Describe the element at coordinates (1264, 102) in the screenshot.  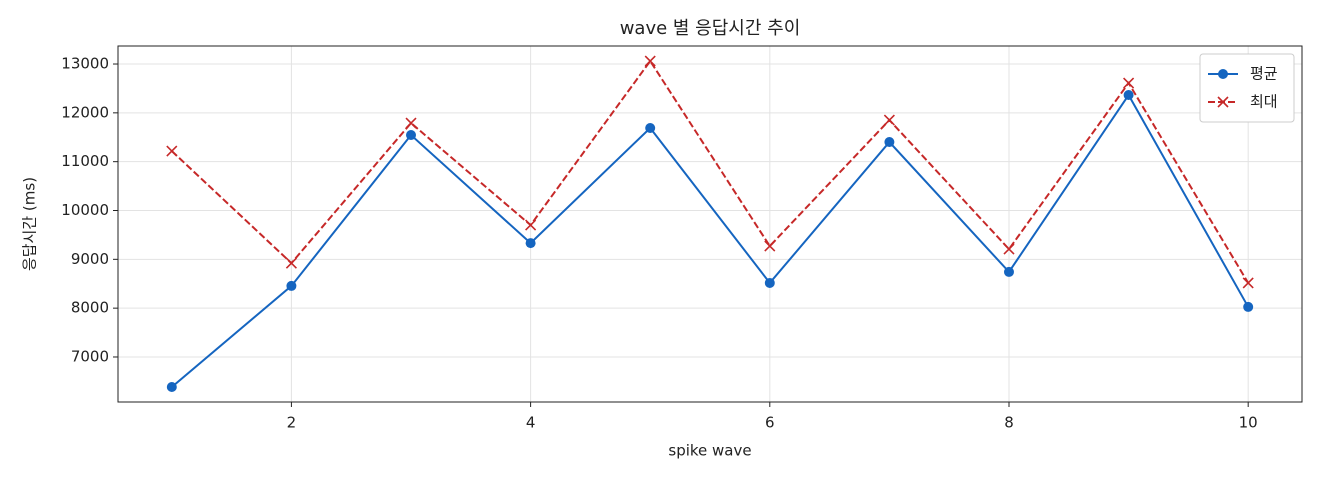
I see `legend-label: 최대` at that location.